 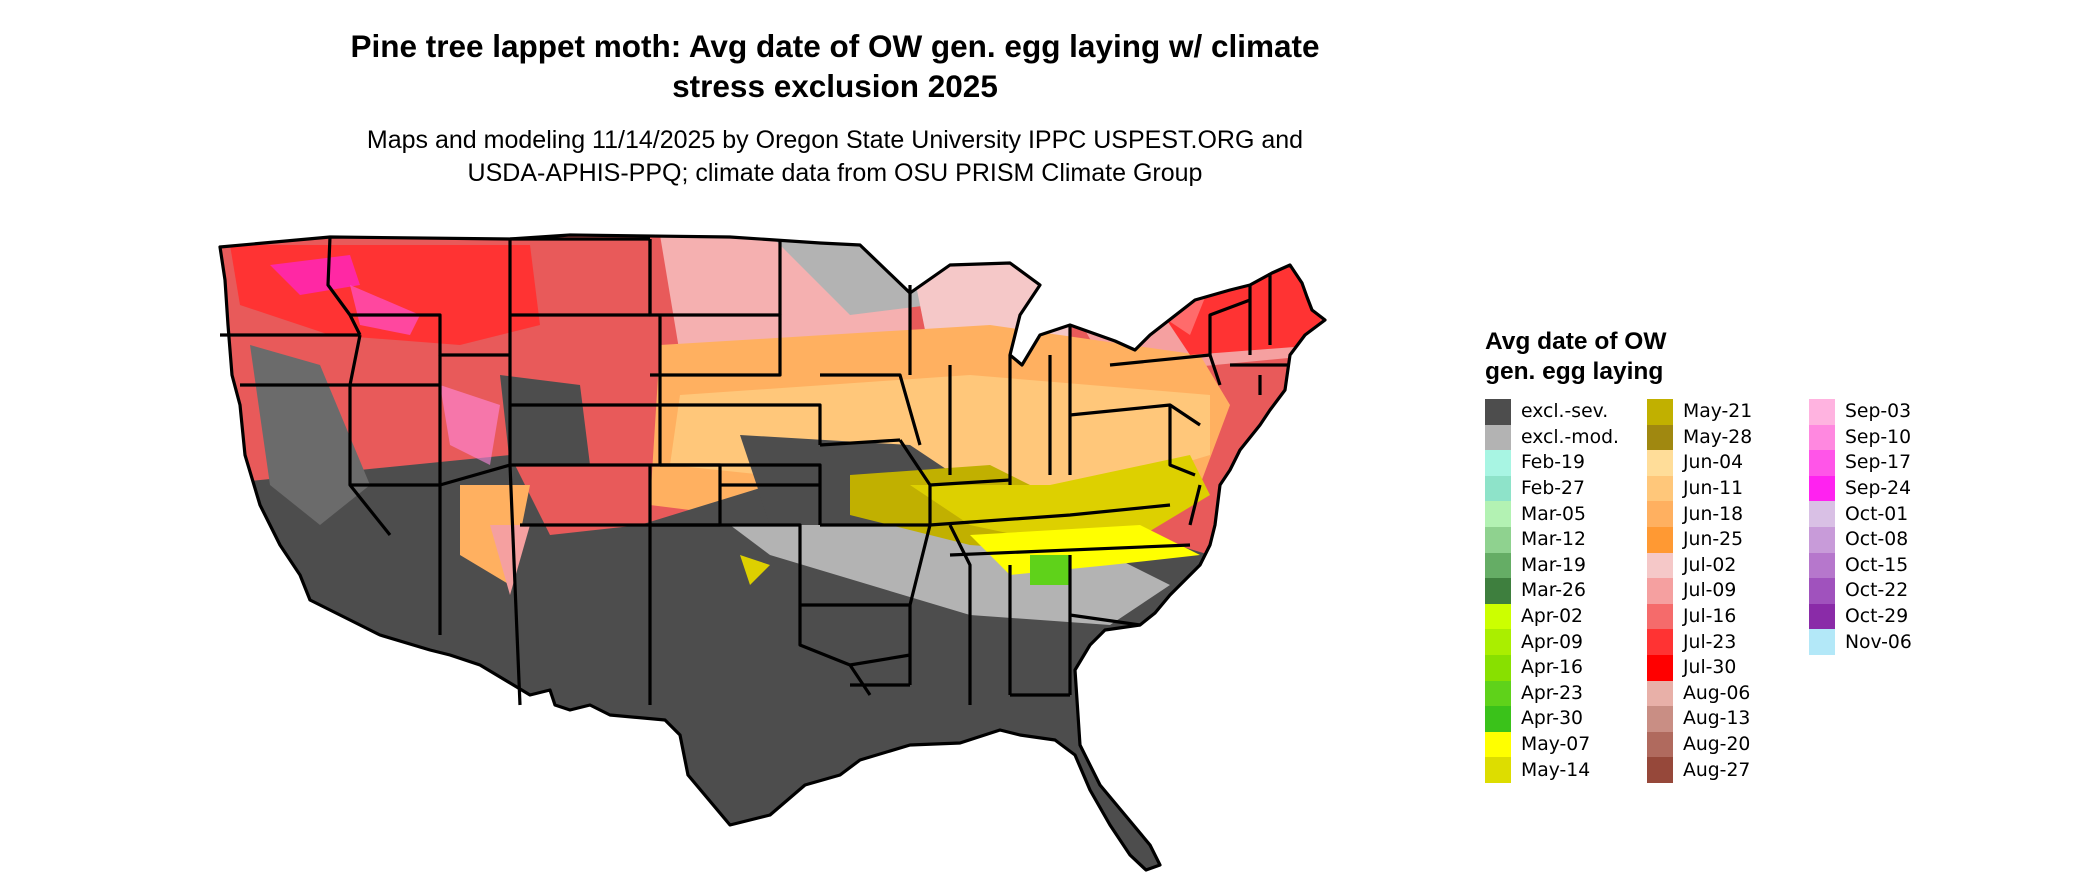 I want to click on legend-item: excl.-sev., so click(x=1566, y=412).